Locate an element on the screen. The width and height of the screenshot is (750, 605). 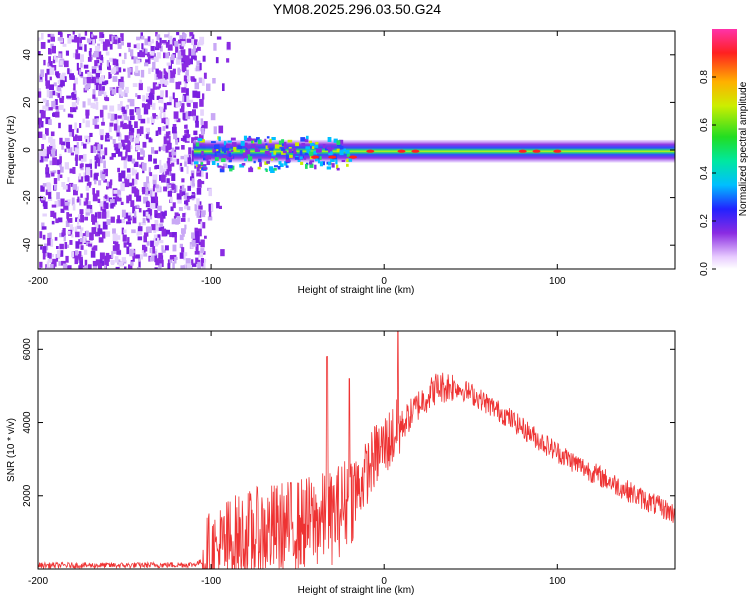
top-ytick-label: 20 is located at coordinates (27, 102).